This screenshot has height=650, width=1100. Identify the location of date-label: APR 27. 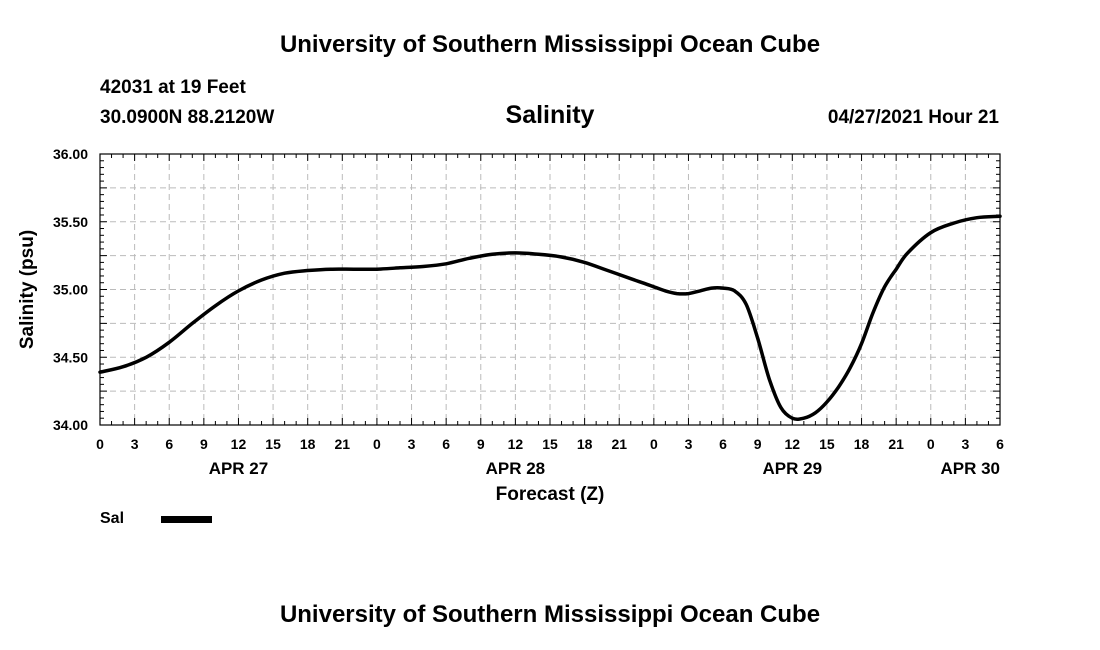
(239, 468).